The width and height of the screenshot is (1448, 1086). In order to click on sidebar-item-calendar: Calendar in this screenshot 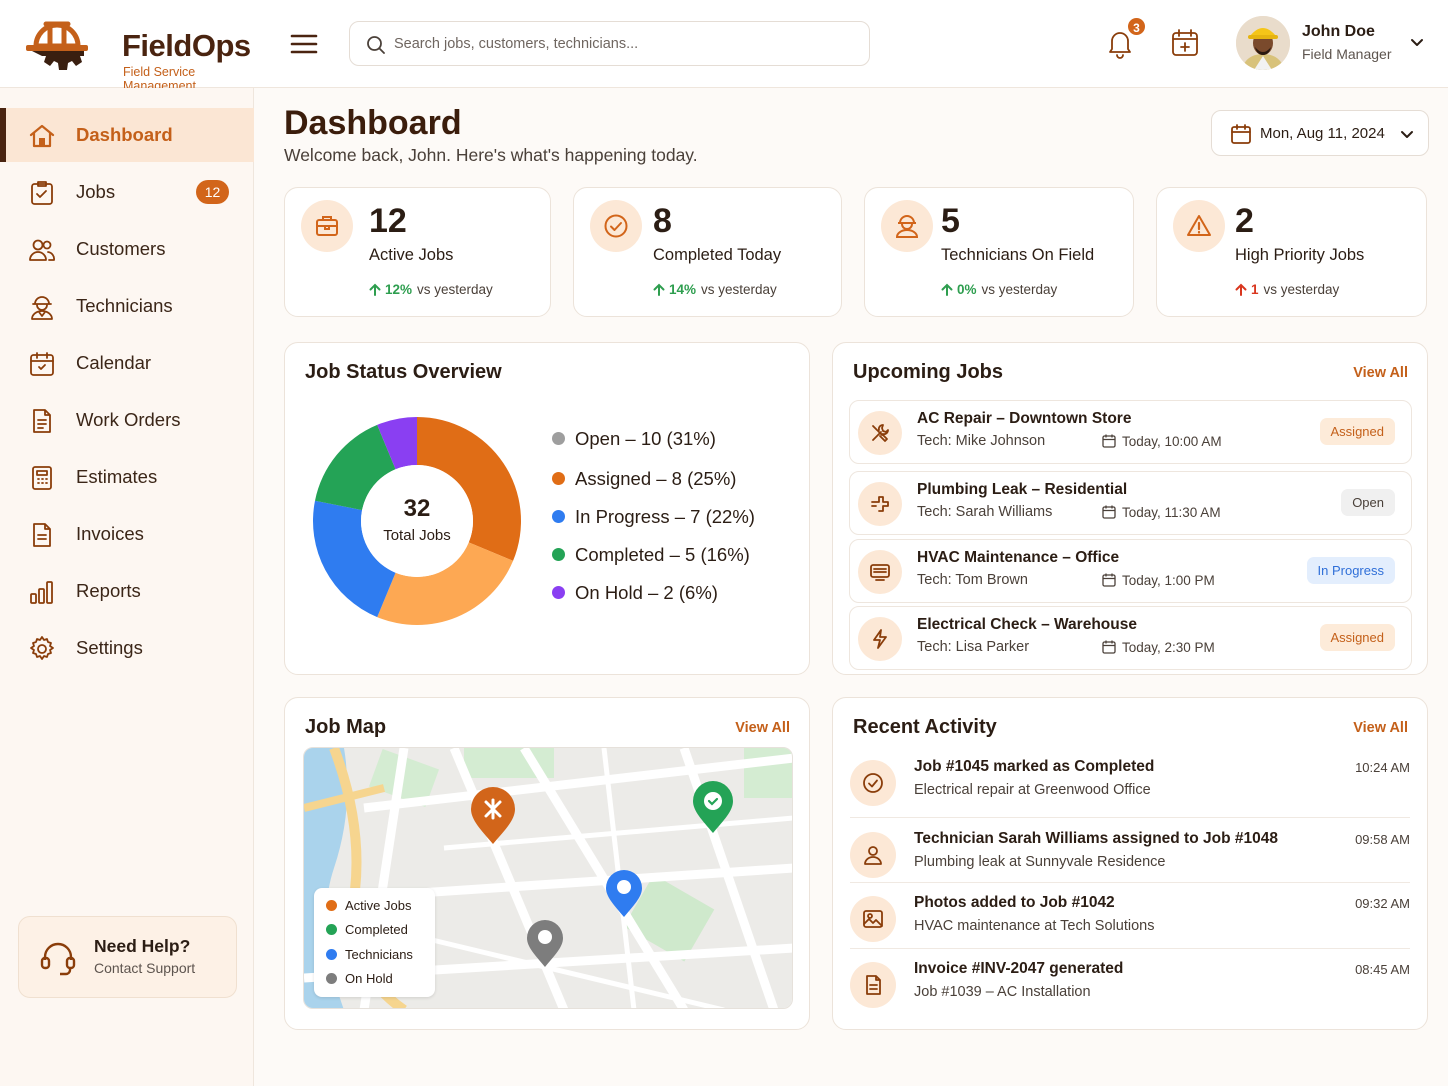, I will do `click(127, 363)`.